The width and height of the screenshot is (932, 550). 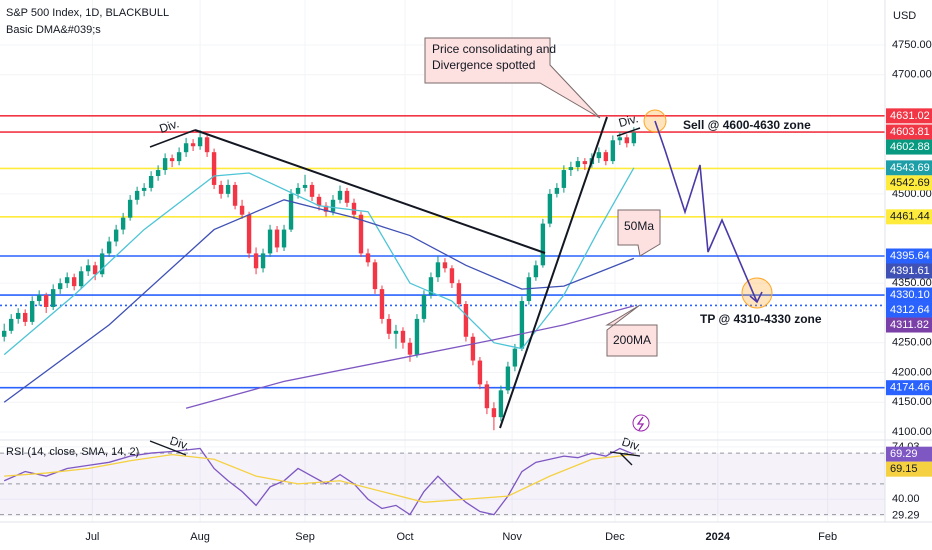 I want to click on price-badge-label: 4603.81, so click(x=910, y=132).